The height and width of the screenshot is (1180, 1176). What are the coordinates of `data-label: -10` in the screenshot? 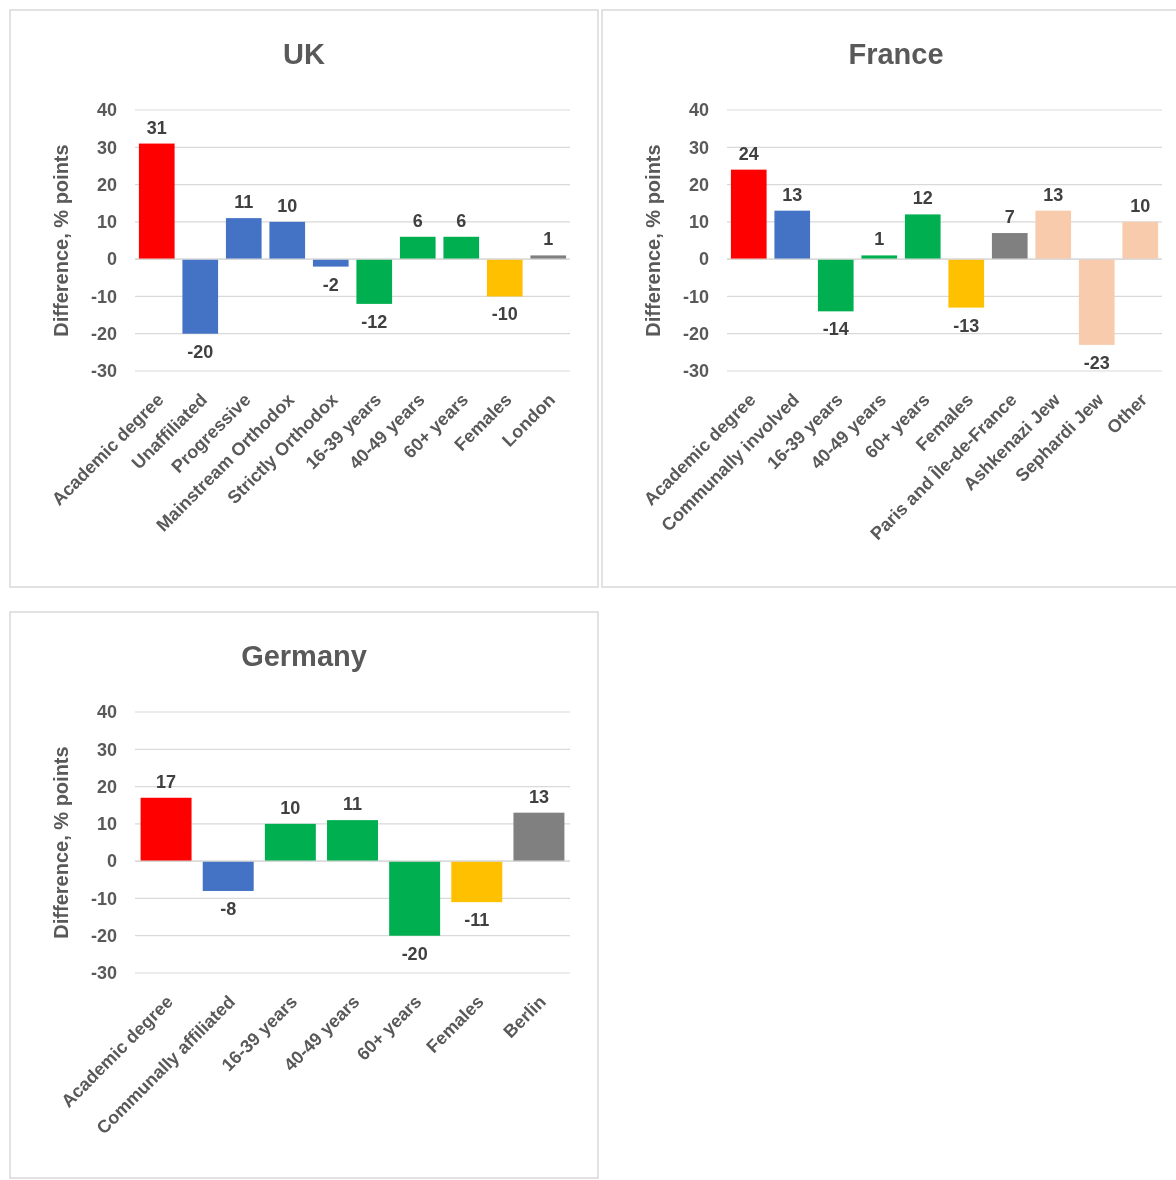 It's located at (504, 314).